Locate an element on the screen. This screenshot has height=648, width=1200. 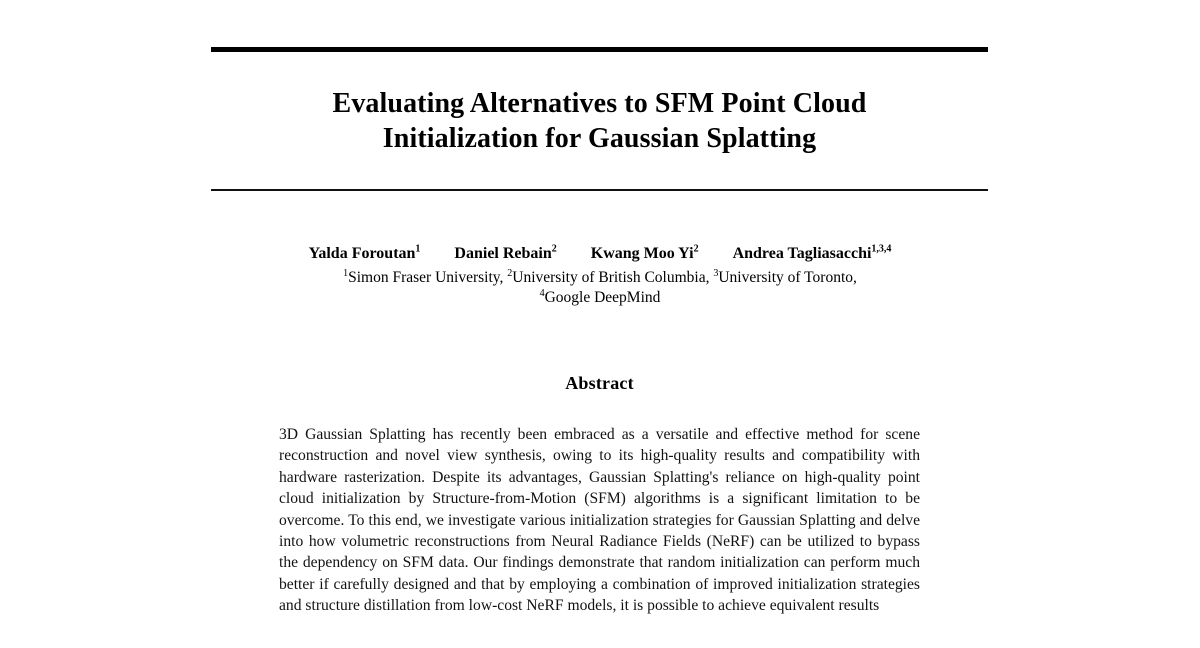
affil-text-4: Google DeepMind is located at coordinates (602, 297).